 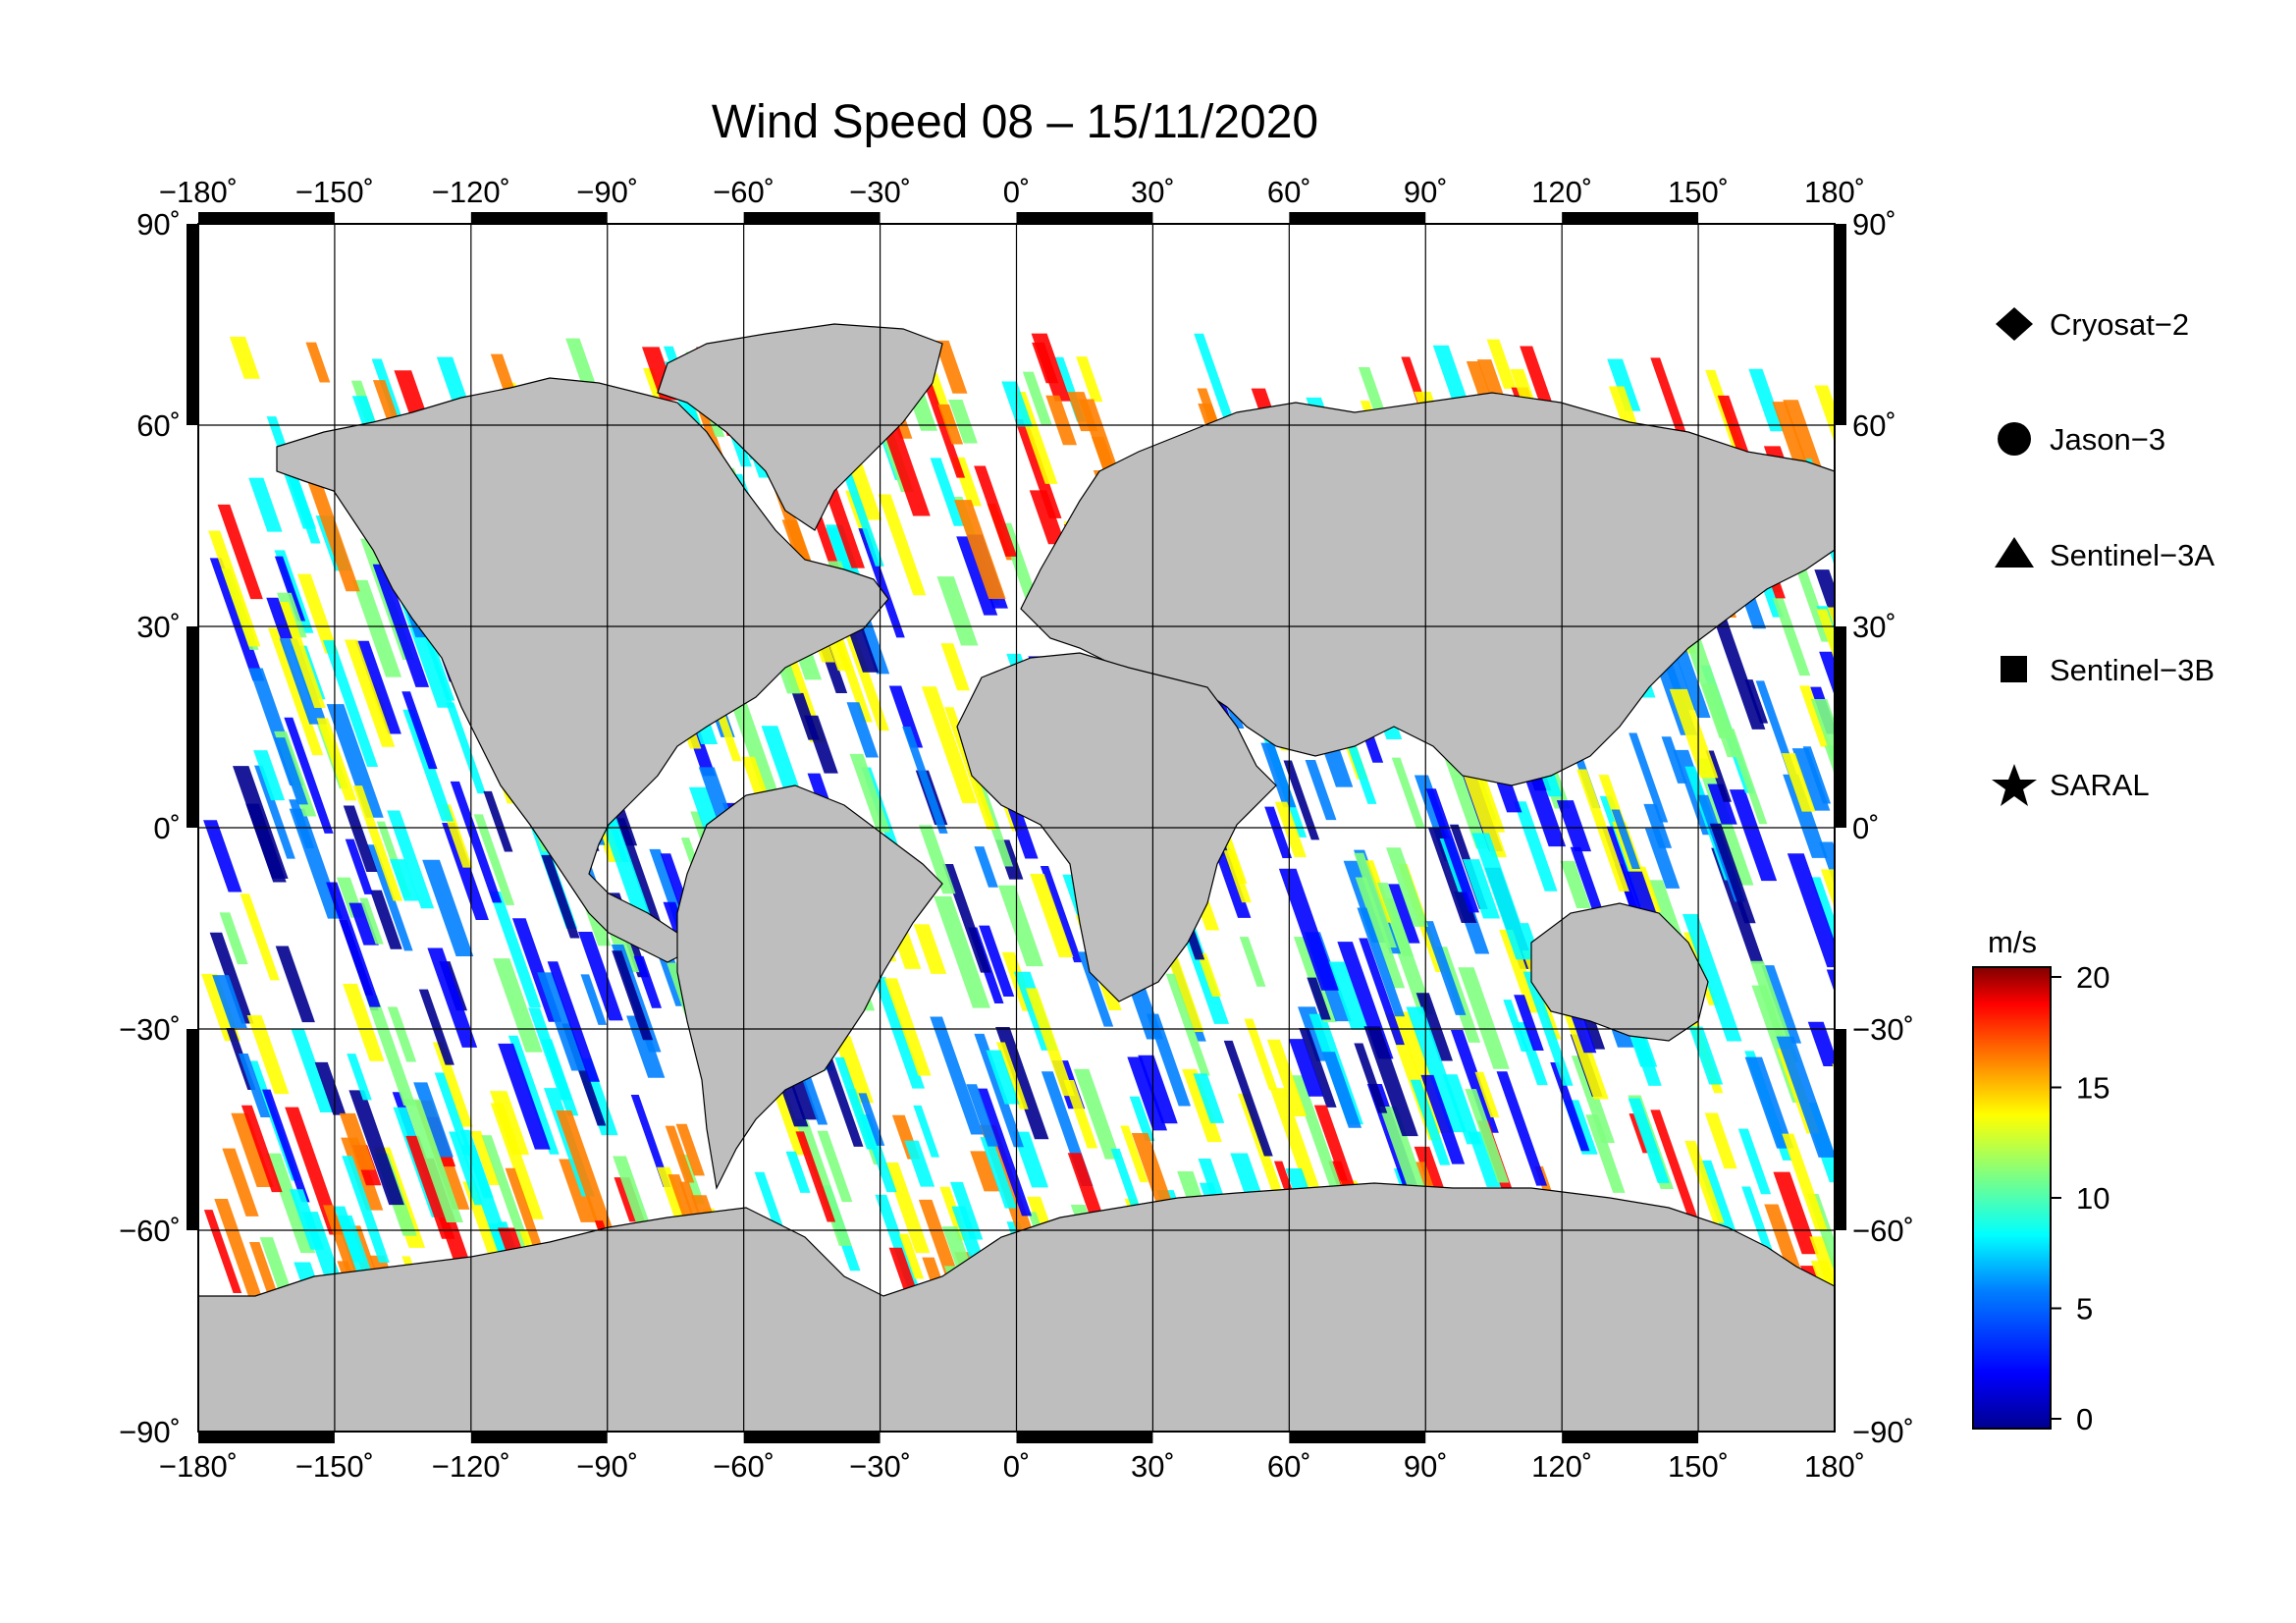 I want to click on lat-tick-label: −60˚, so click(x=1883, y=1231).